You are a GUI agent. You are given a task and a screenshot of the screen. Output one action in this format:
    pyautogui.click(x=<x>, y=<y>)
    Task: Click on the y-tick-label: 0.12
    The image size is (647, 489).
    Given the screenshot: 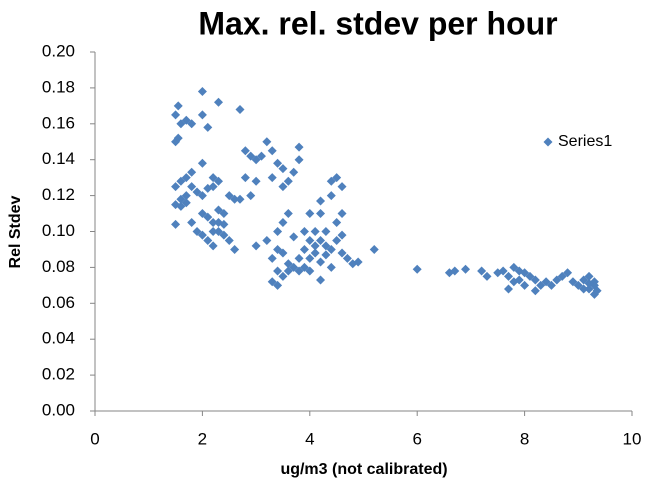 What is the action you would take?
    pyautogui.click(x=58, y=194)
    